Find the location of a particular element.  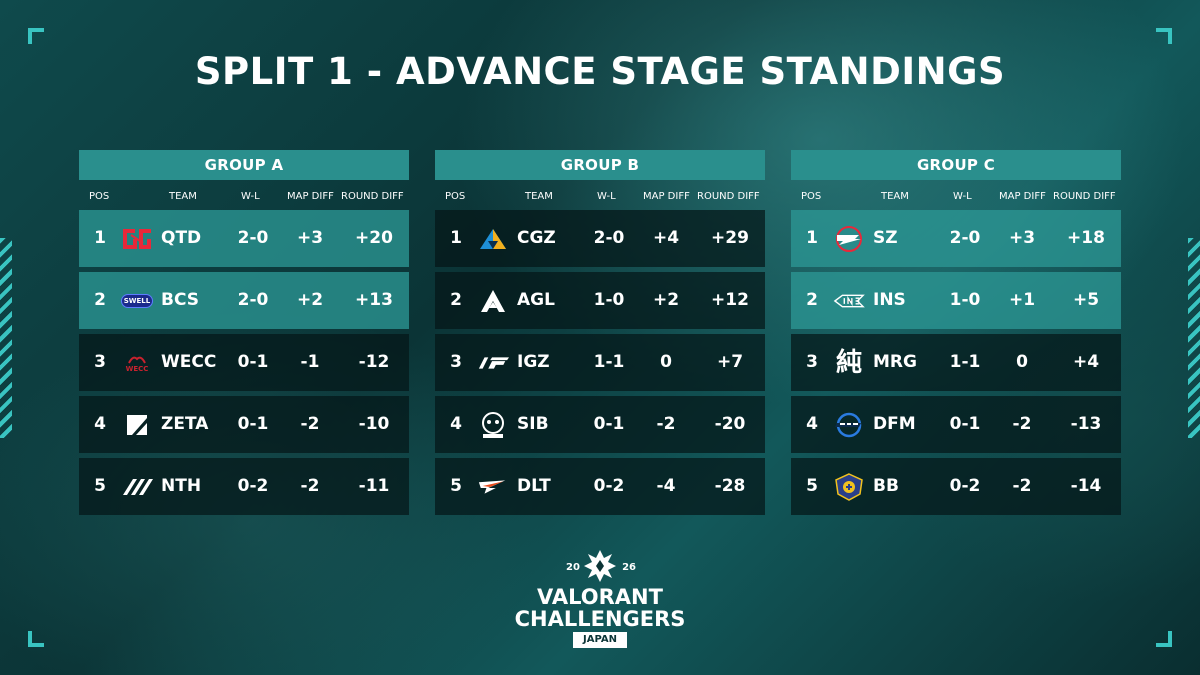

standings-row: 5 BB 0-2 -2 -14 is located at coordinates (956, 486).